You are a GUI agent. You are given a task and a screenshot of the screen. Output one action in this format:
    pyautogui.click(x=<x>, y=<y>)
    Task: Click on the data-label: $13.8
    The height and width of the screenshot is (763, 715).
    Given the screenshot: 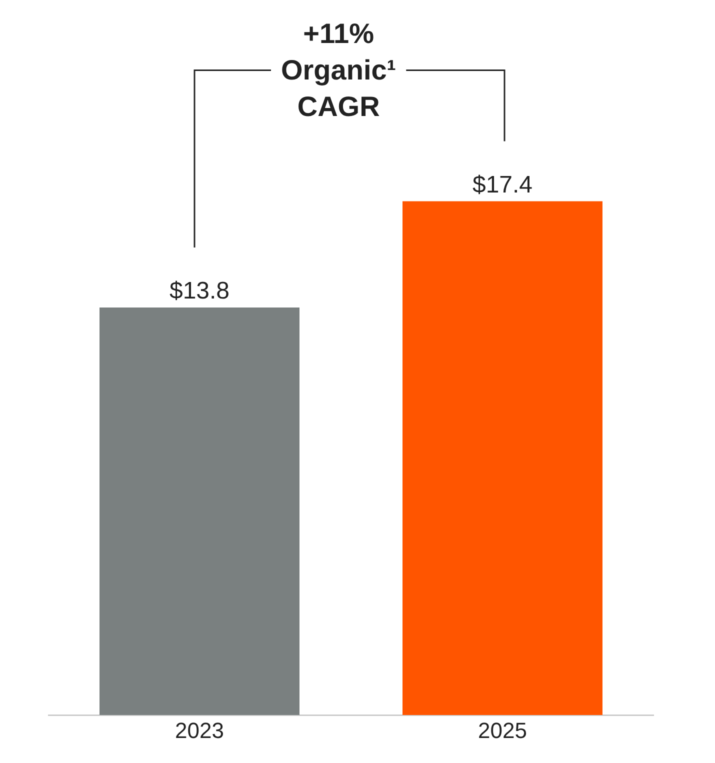 What is the action you would take?
    pyautogui.click(x=199, y=291)
    